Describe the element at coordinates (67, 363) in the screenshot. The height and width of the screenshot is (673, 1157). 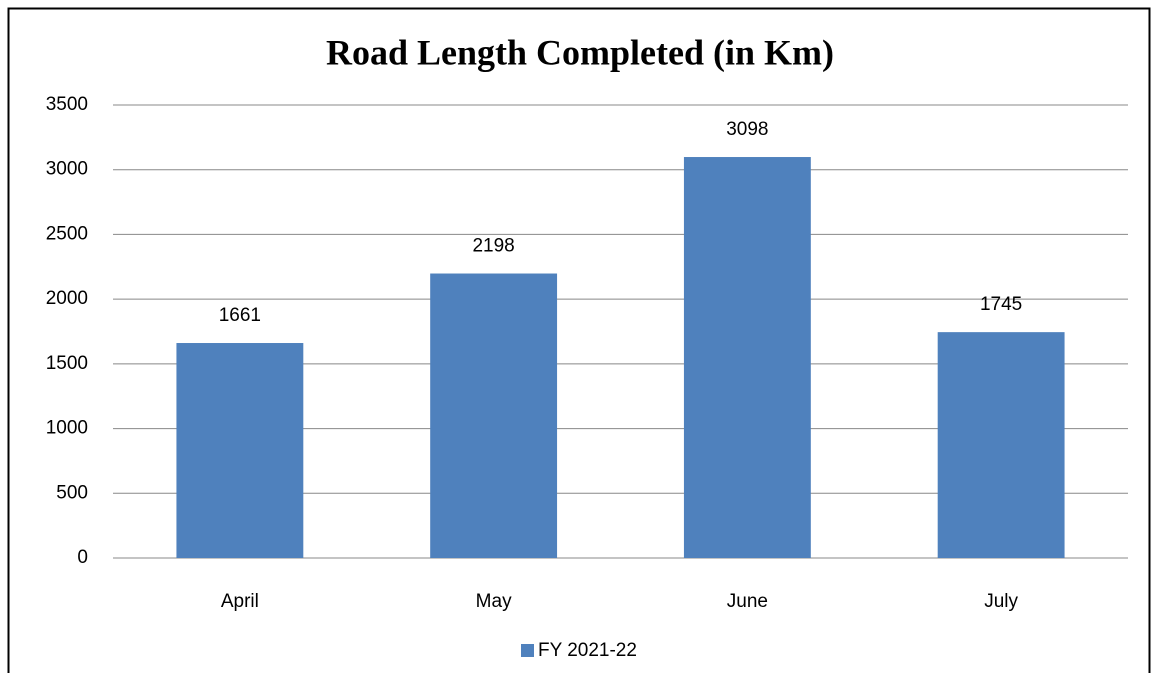
I see `y-tick-label: 1500` at that location.